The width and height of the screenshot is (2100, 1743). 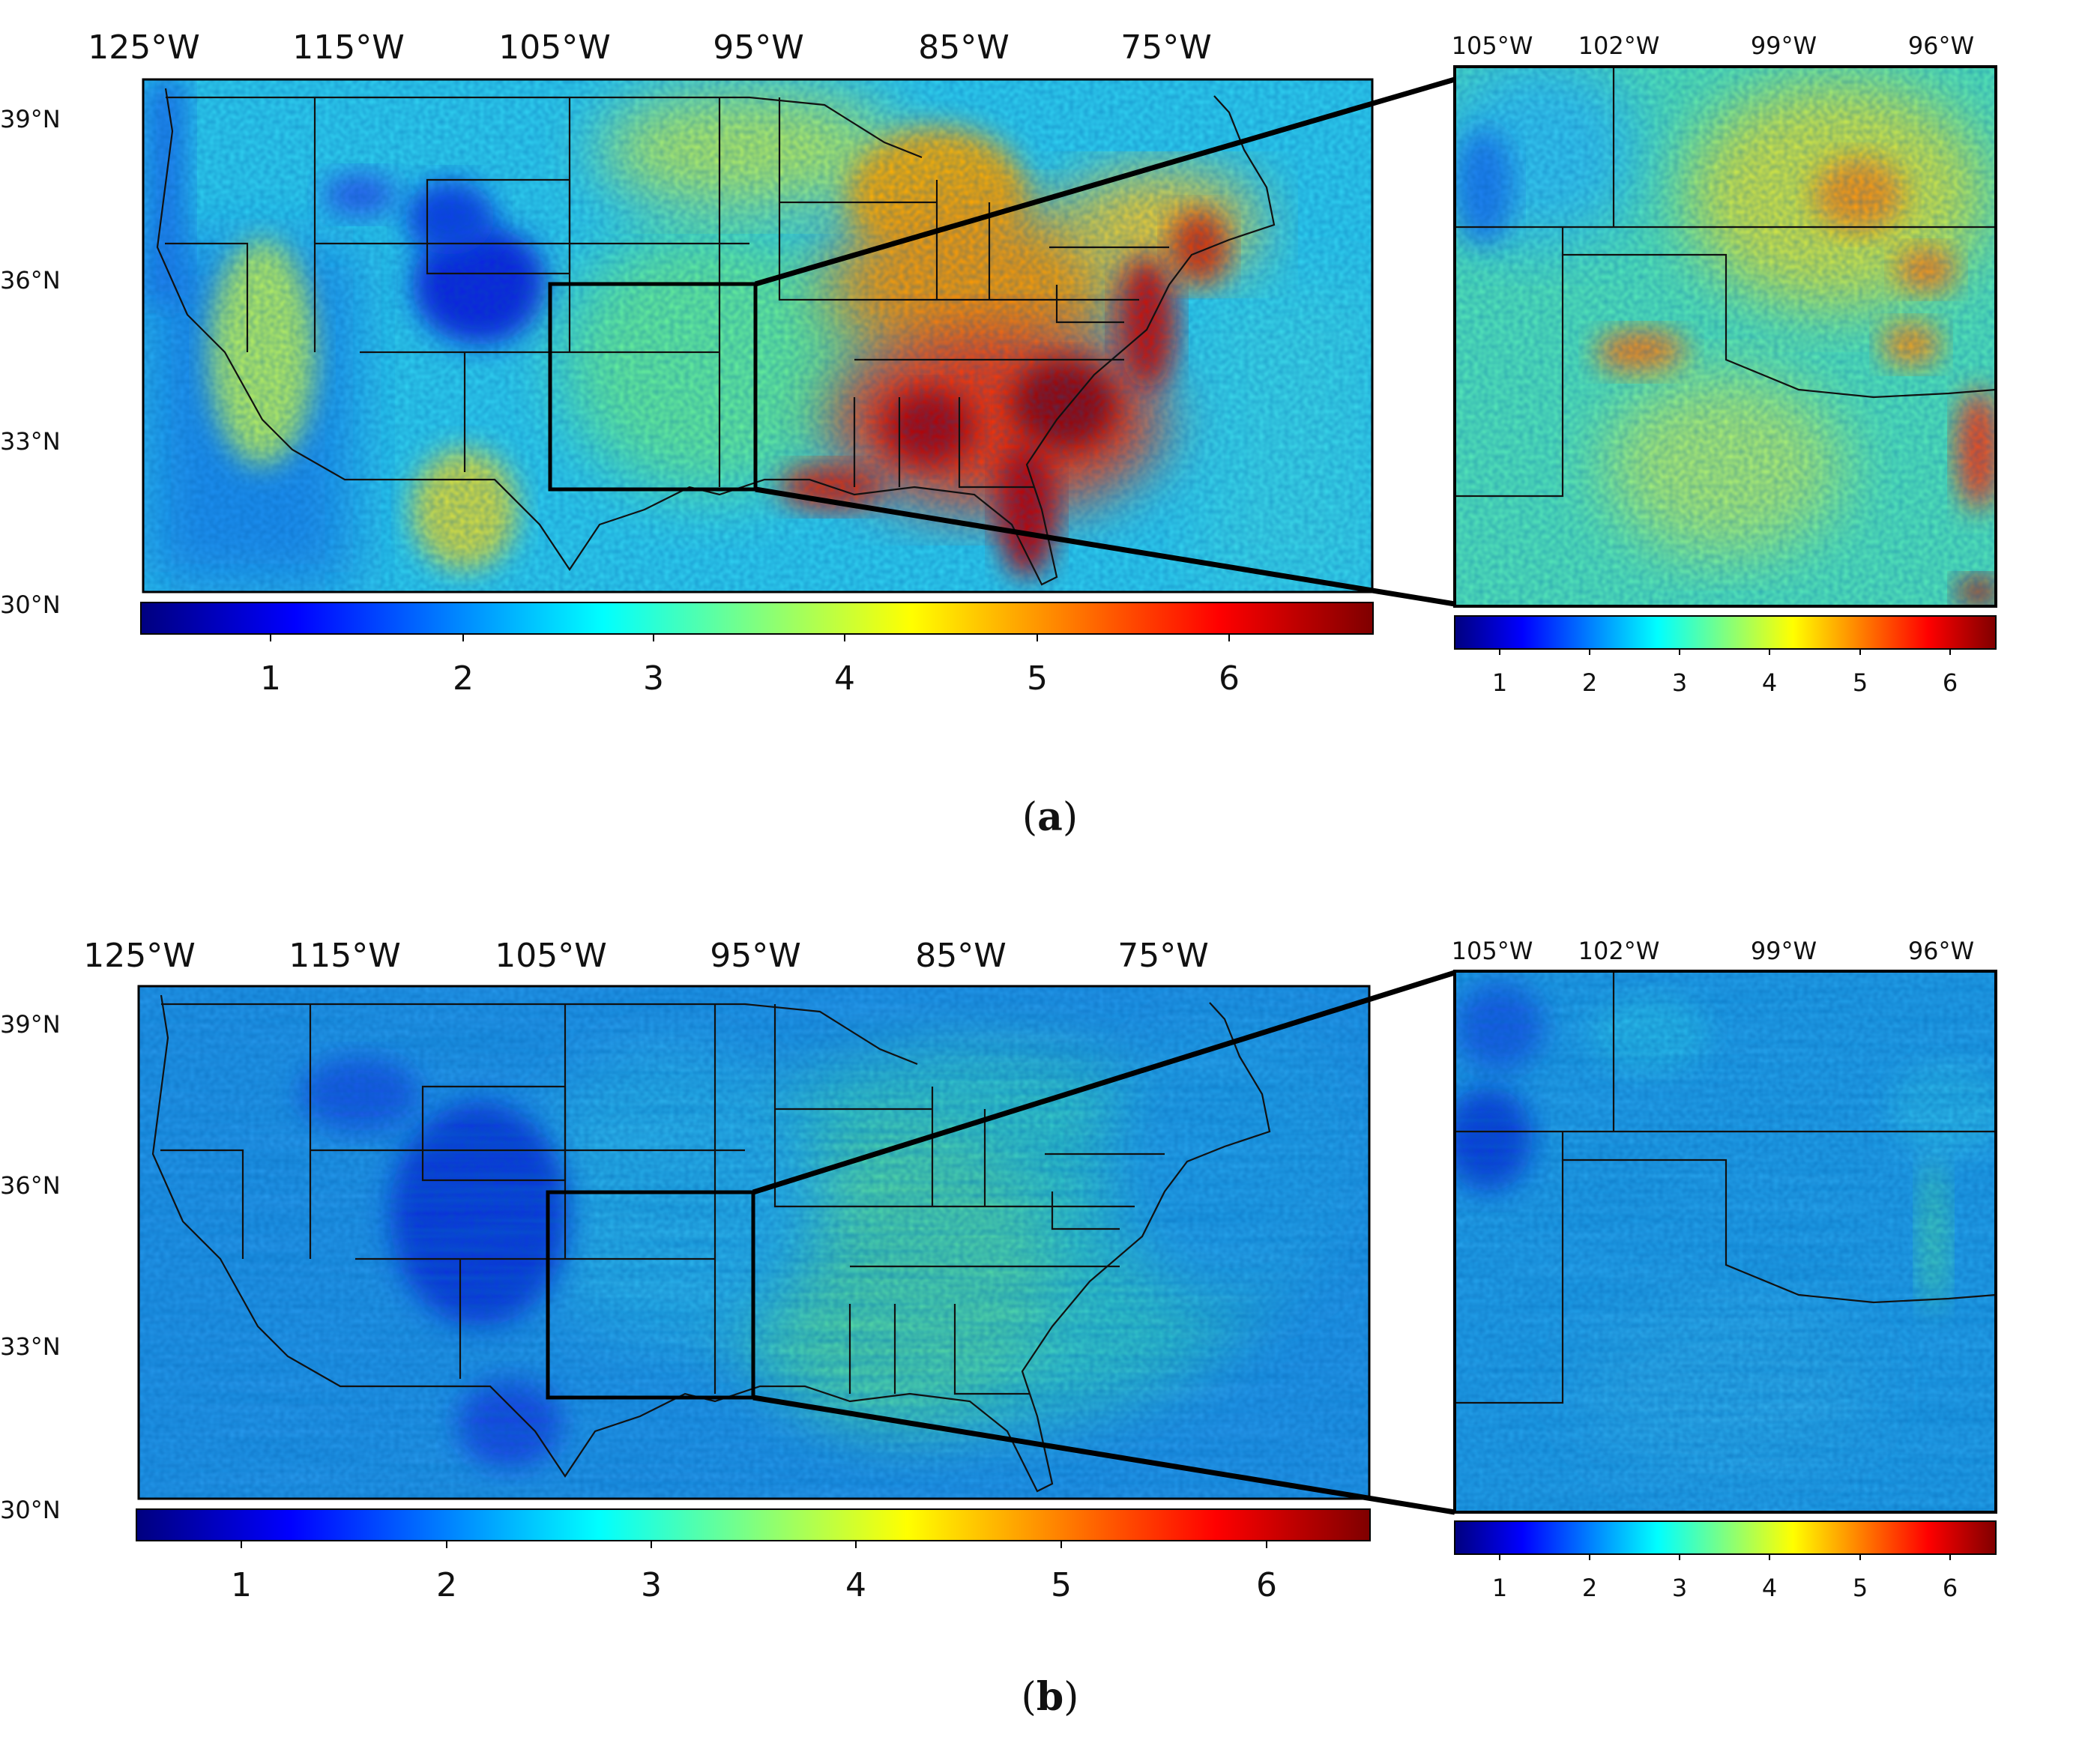 What do you see at coordinates (750, 666) in the screenshot?
I see `main-colorbar-ticks-a: 1 2 3 4 5 6` at bounding box center [750, 666].